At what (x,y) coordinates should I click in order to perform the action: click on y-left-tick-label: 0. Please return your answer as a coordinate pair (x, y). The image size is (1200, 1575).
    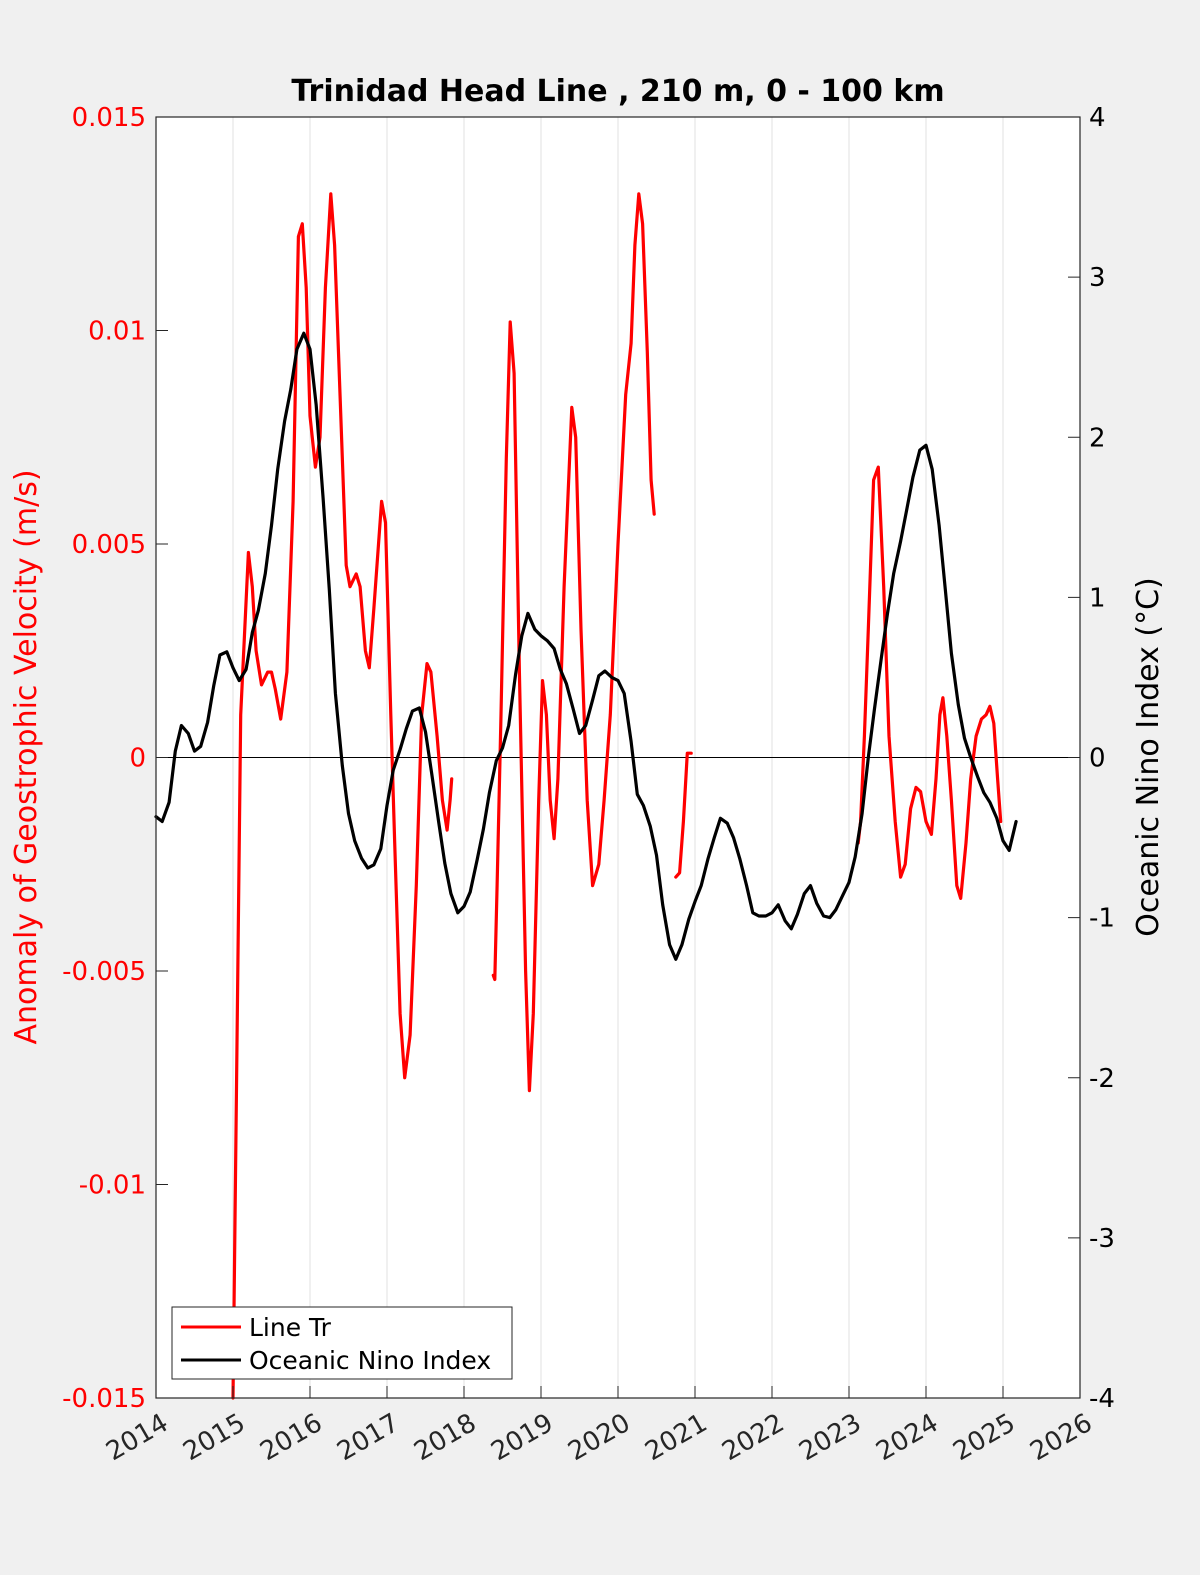
    Looking at the image, I should click on (137, 759).